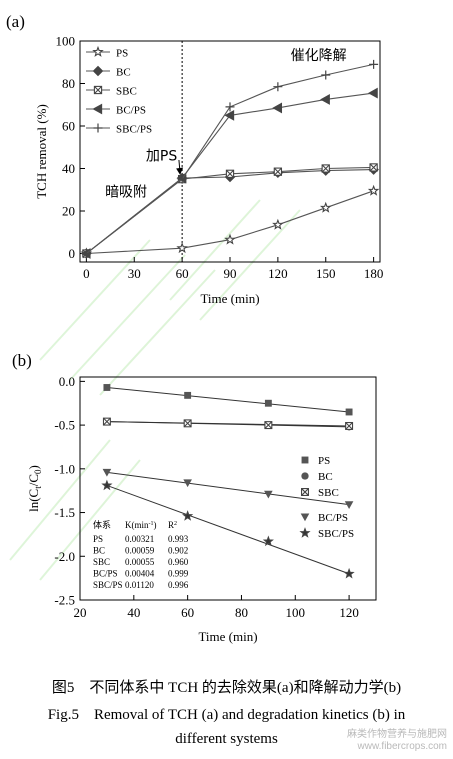  Describe the element at coordinates (134, 273) in the screenshot. I see `panel-a-x-tick-label: 30` at that location.